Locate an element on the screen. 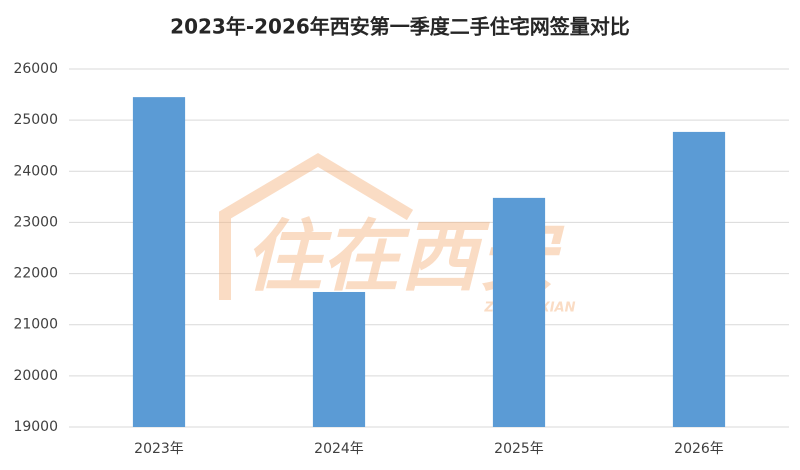  y-tick-label: 24000 is located at coordinates (35, 171).